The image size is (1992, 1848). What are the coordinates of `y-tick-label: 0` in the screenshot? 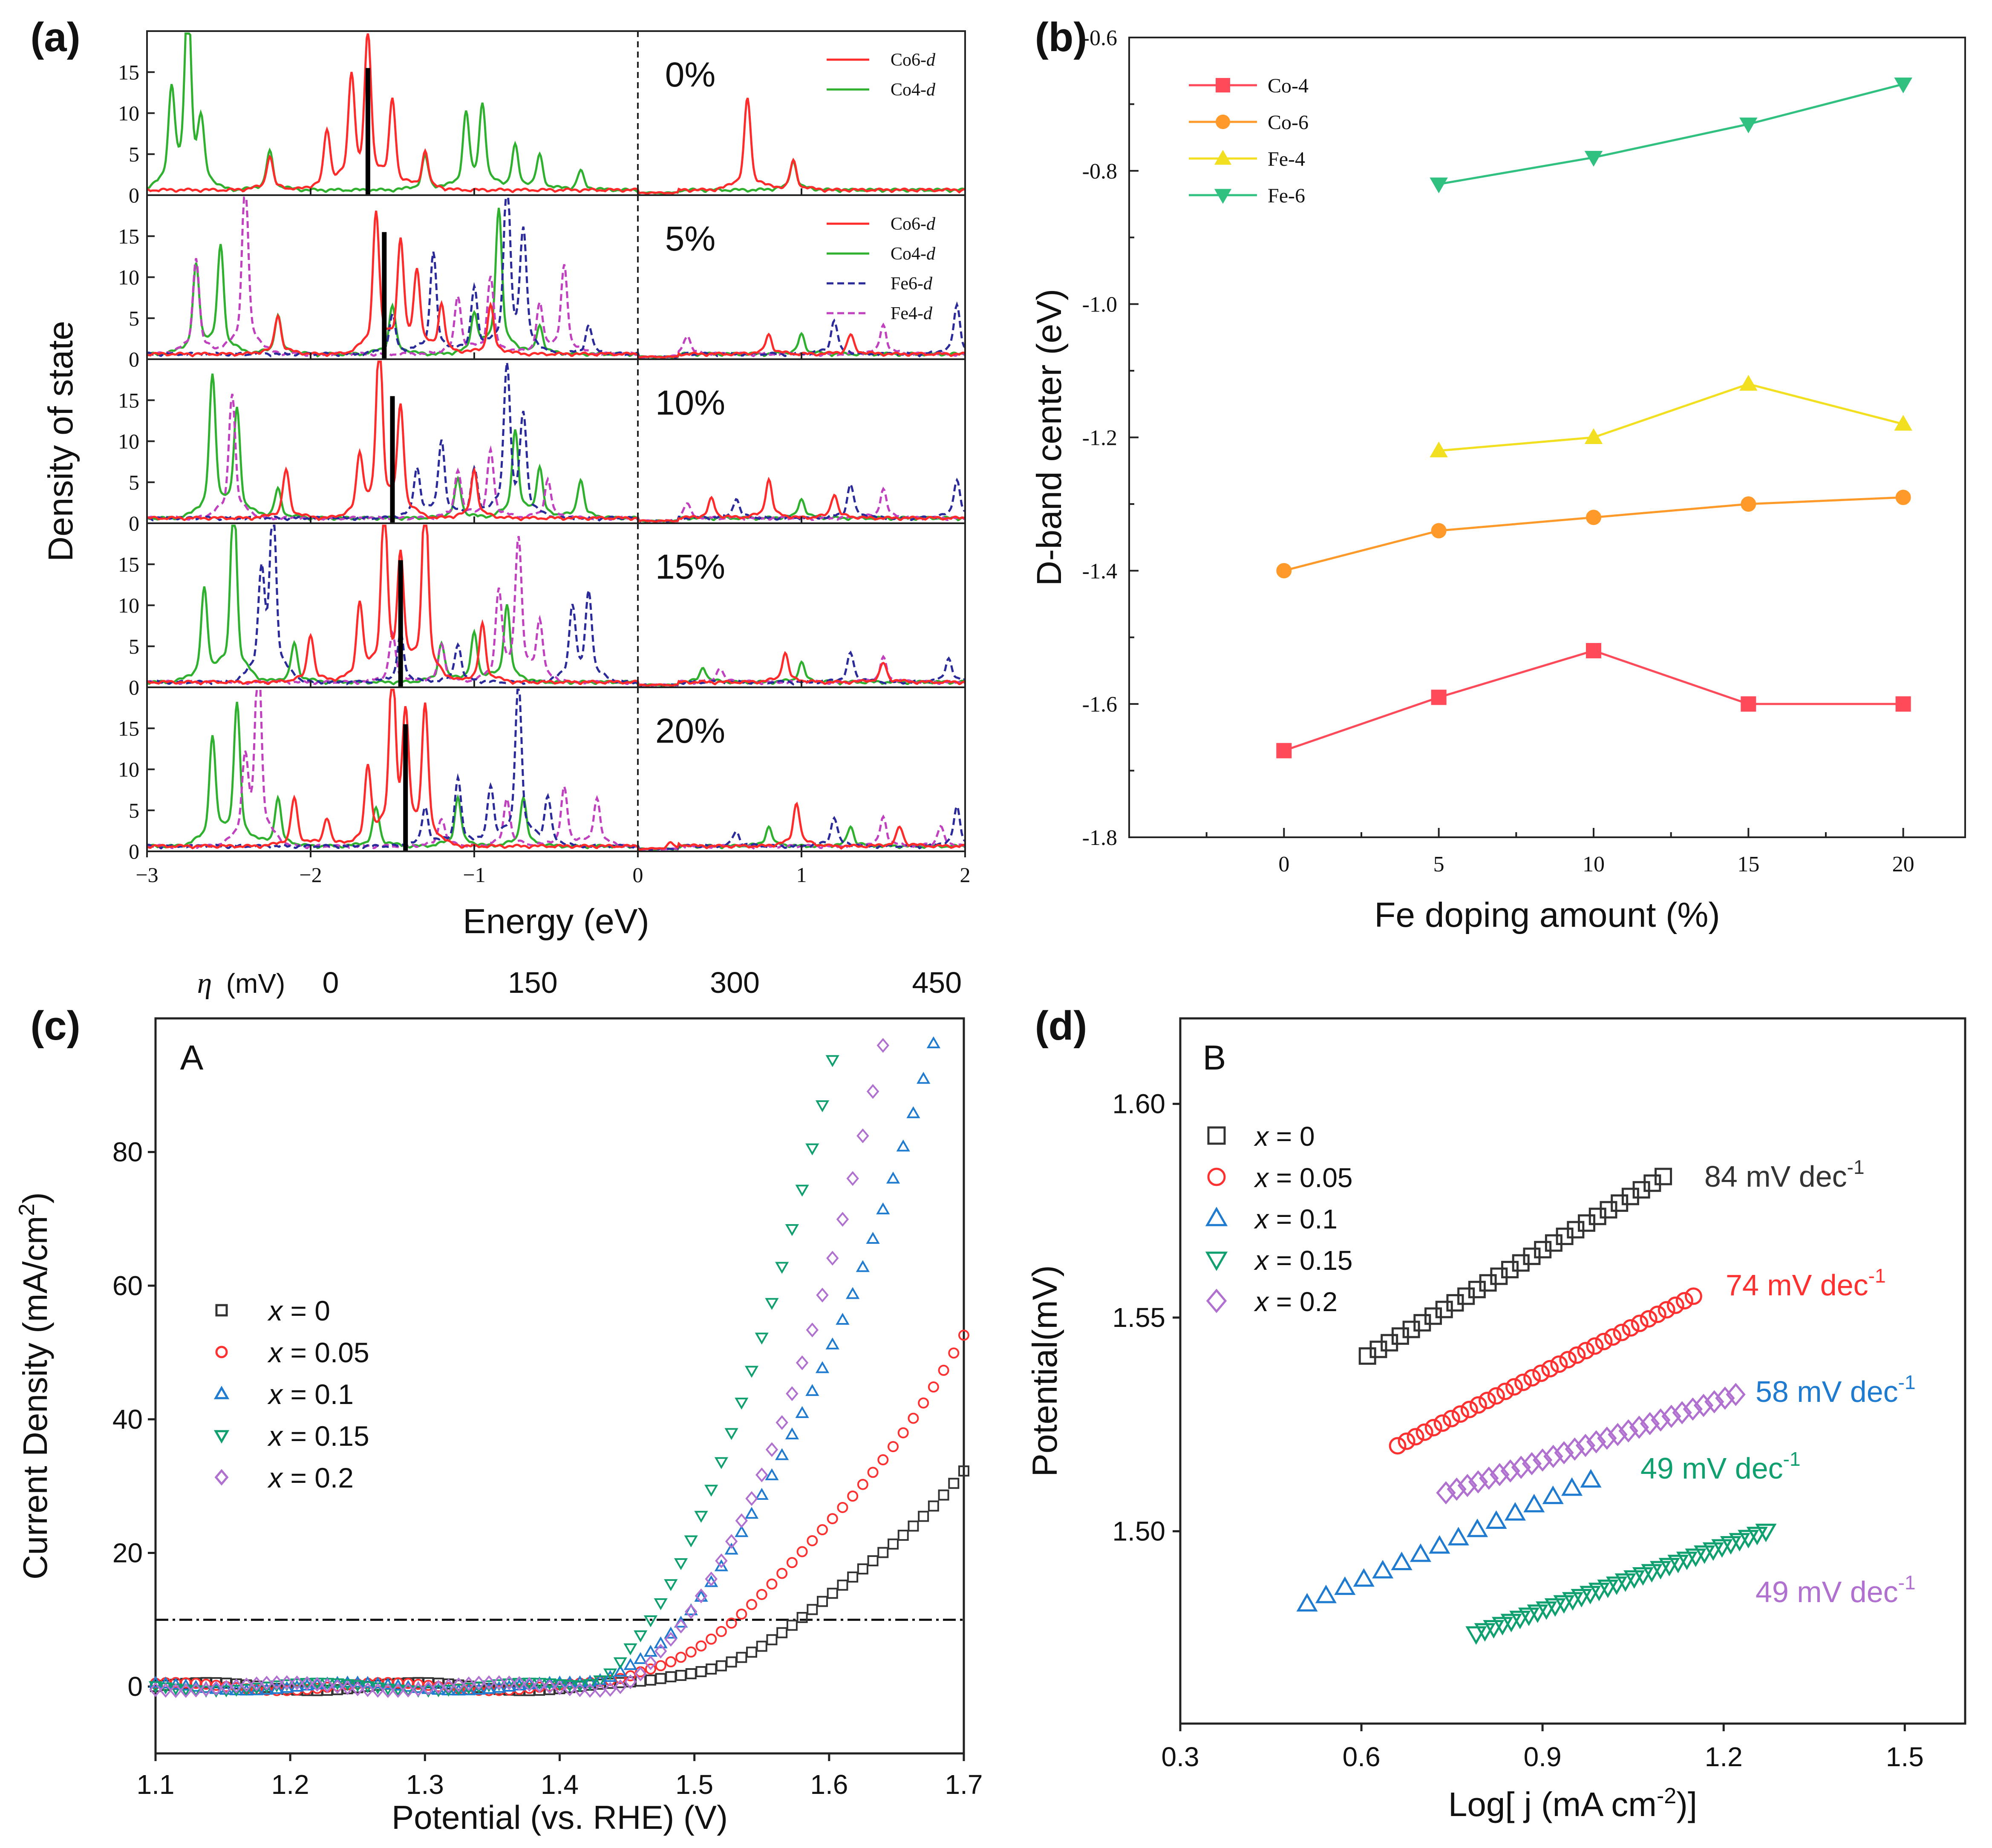 It's located at (134, 359).